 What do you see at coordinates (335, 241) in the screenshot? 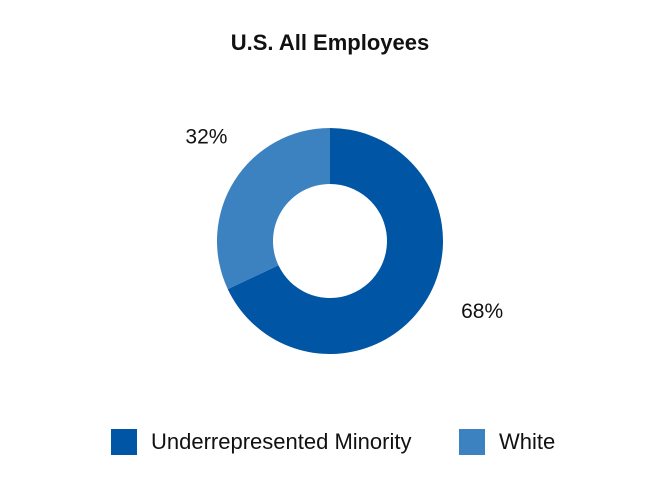
I see `slice-underrepresented-minority` at bounding box center [335, 241].